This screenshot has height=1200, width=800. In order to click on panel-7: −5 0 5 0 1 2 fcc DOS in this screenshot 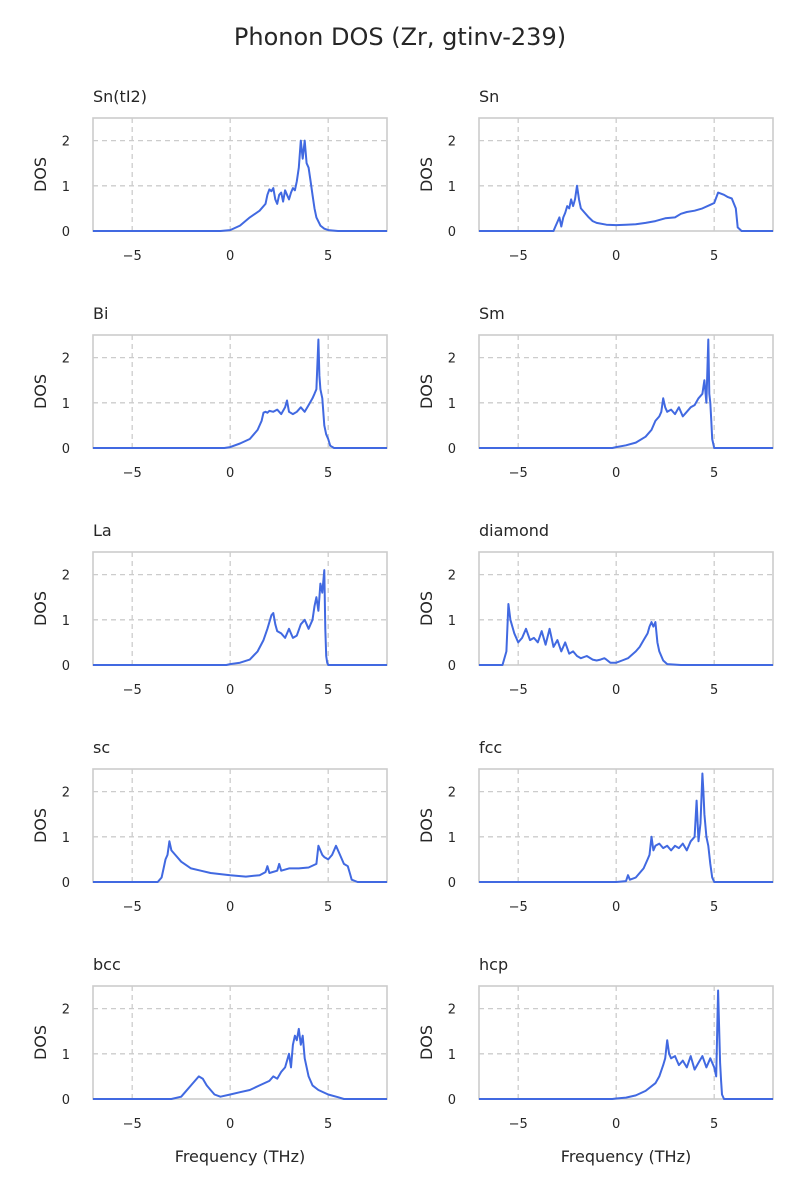, I will do `click(595, 826)`.